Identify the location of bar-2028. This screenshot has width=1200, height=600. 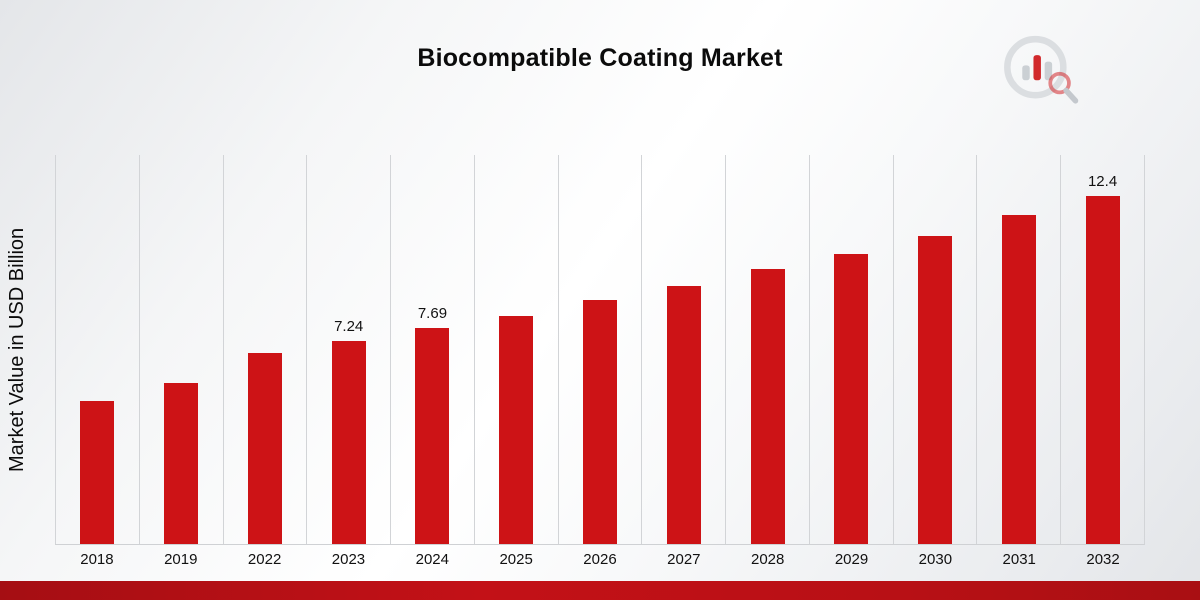
(767, 406).